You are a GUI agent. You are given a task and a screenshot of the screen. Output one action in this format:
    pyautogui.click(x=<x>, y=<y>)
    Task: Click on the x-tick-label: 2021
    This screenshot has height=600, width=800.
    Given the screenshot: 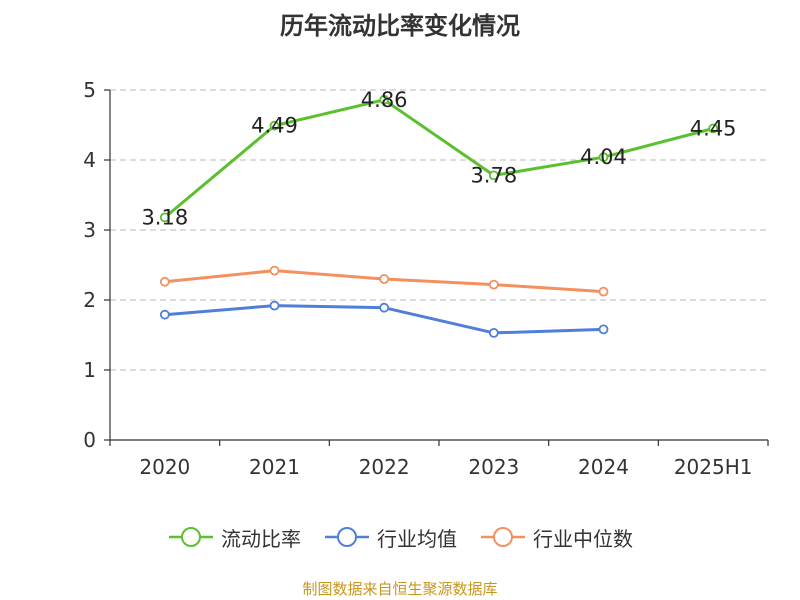 What is the action you would take?
    pyautogui.click(x=274, y=467)
    